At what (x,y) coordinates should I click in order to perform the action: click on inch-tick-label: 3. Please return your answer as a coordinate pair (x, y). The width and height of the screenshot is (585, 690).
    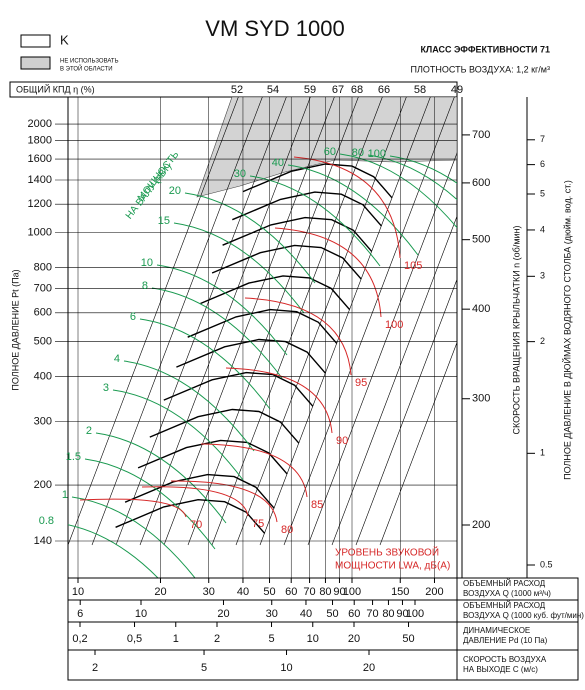
    Looking at the image, I should click on (542, 276).